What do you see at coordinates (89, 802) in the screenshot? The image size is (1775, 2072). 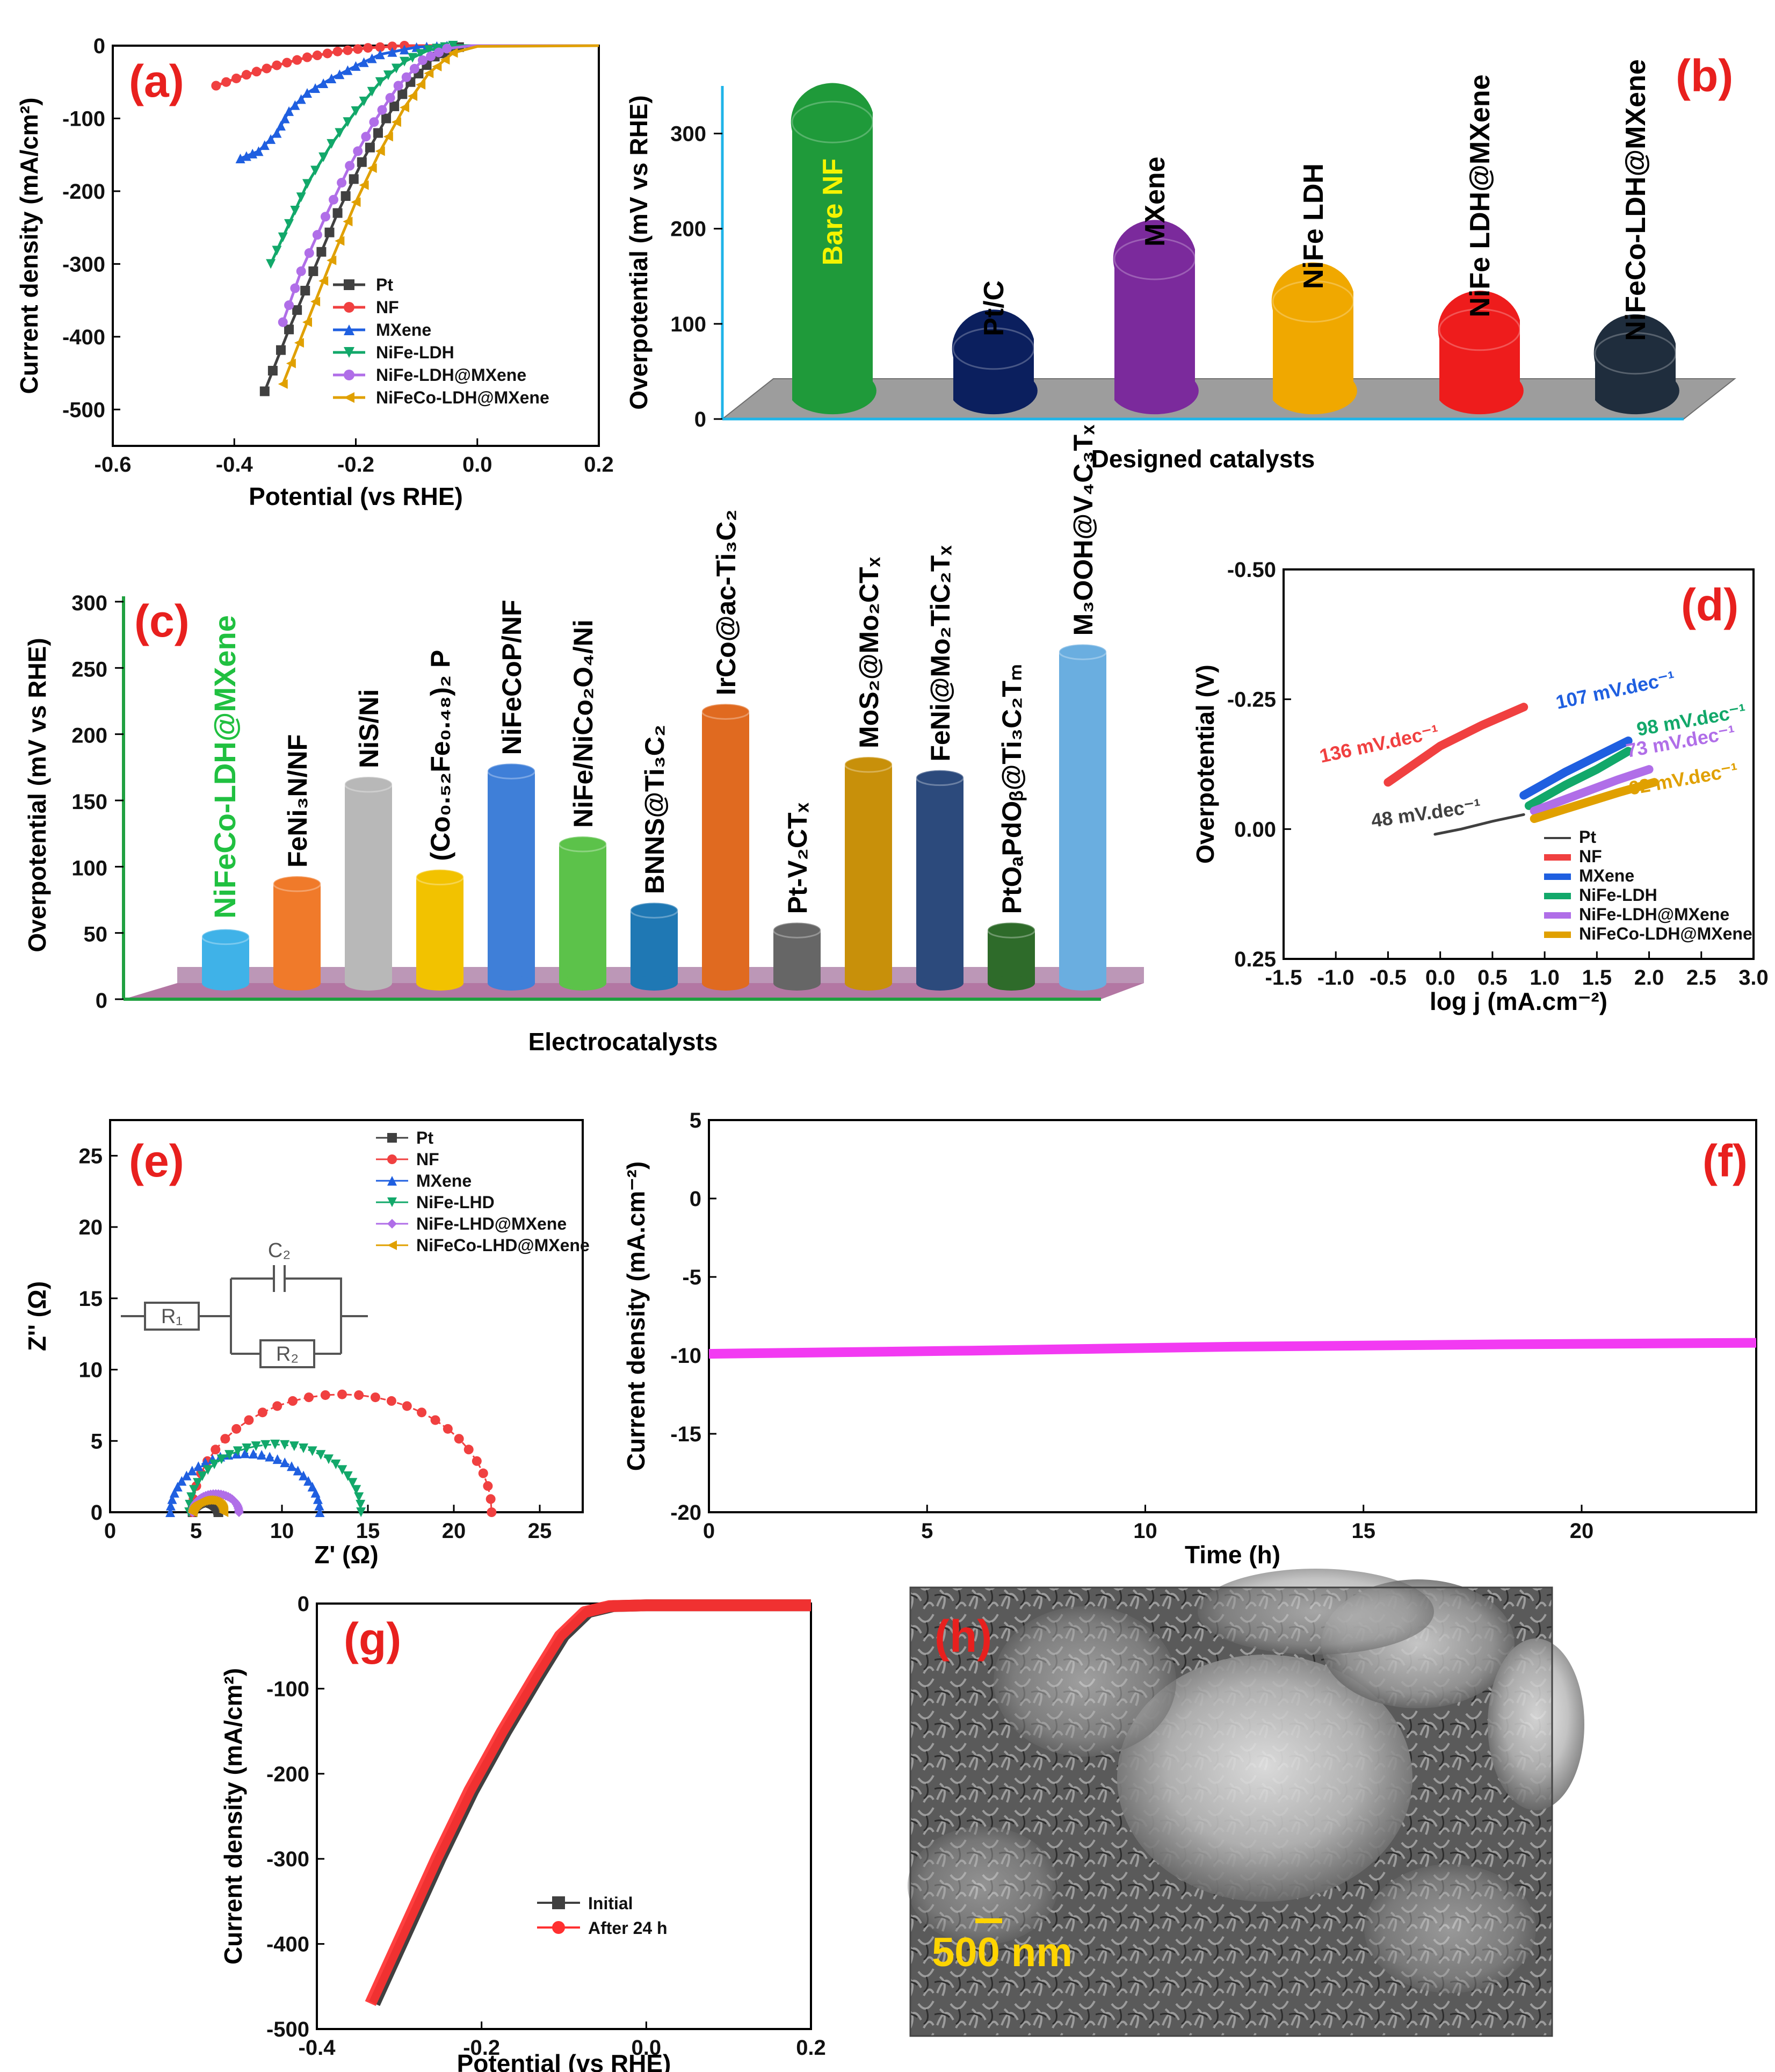 I see `y-tick-label: 150` at bounding box center [89, 802].